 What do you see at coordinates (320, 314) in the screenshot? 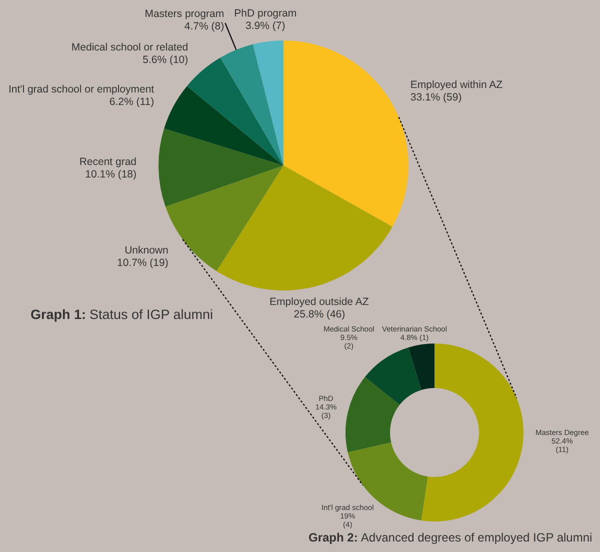
I see `data-label: 25.8% (46)` at bounding box center [320, 314].